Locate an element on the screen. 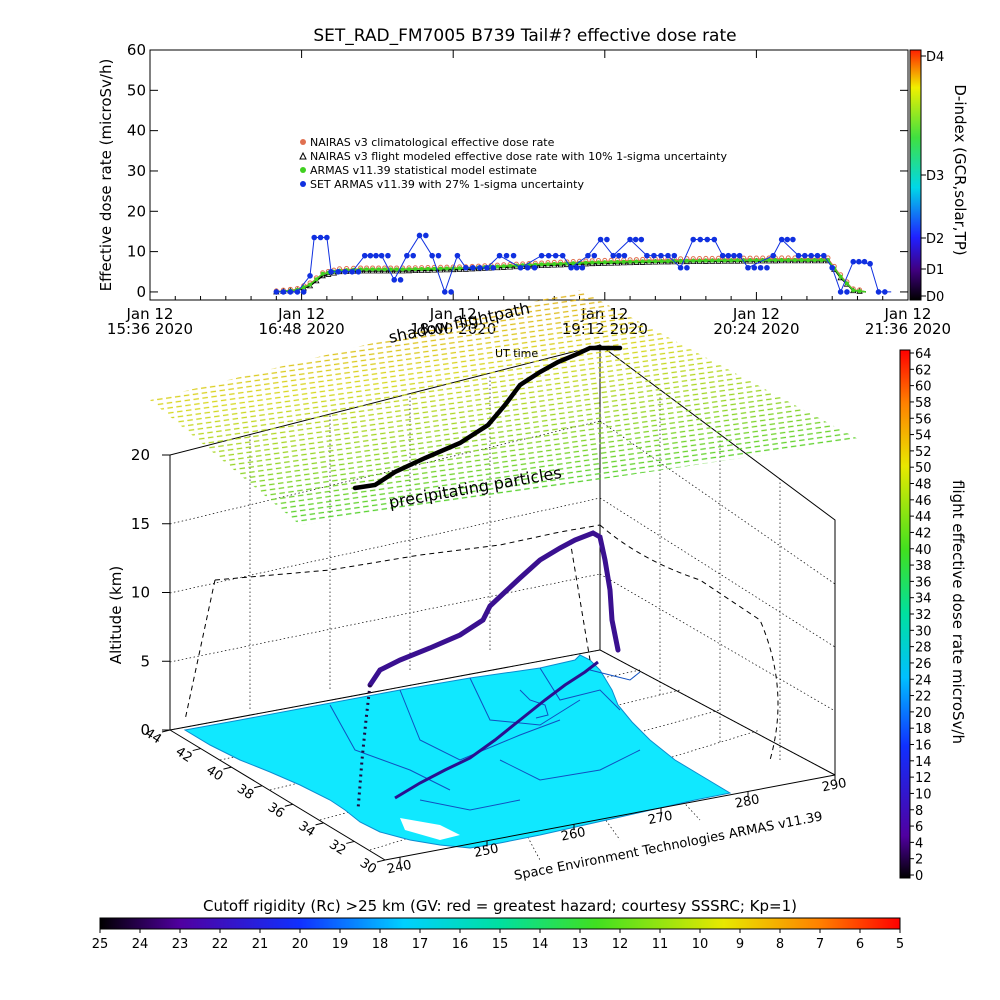  top-x-tick-label-time: 21:36 2020 is located at coordinates (908, 329).